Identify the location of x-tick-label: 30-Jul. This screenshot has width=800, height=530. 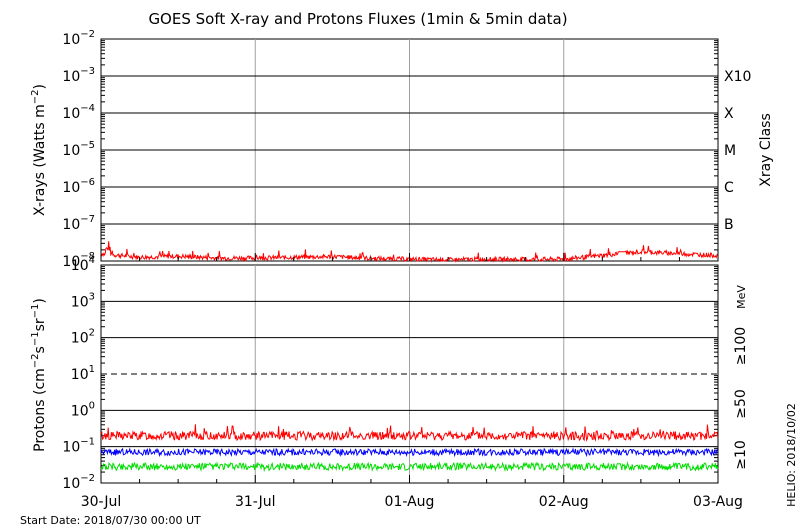
(101, 502).